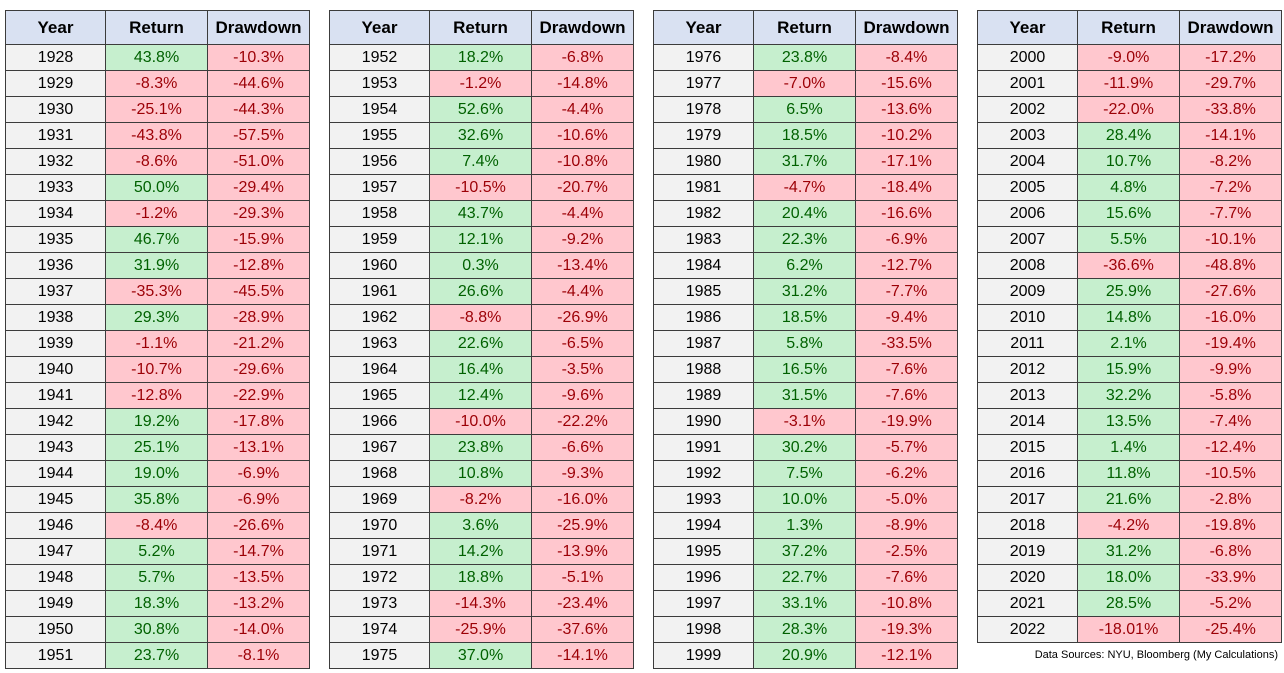 The width and height of the screenshot is (1284, 673). Describe the element at coordinates (1128, 447) in the screenshot. I see `return-cell: 1.4%` at that location.